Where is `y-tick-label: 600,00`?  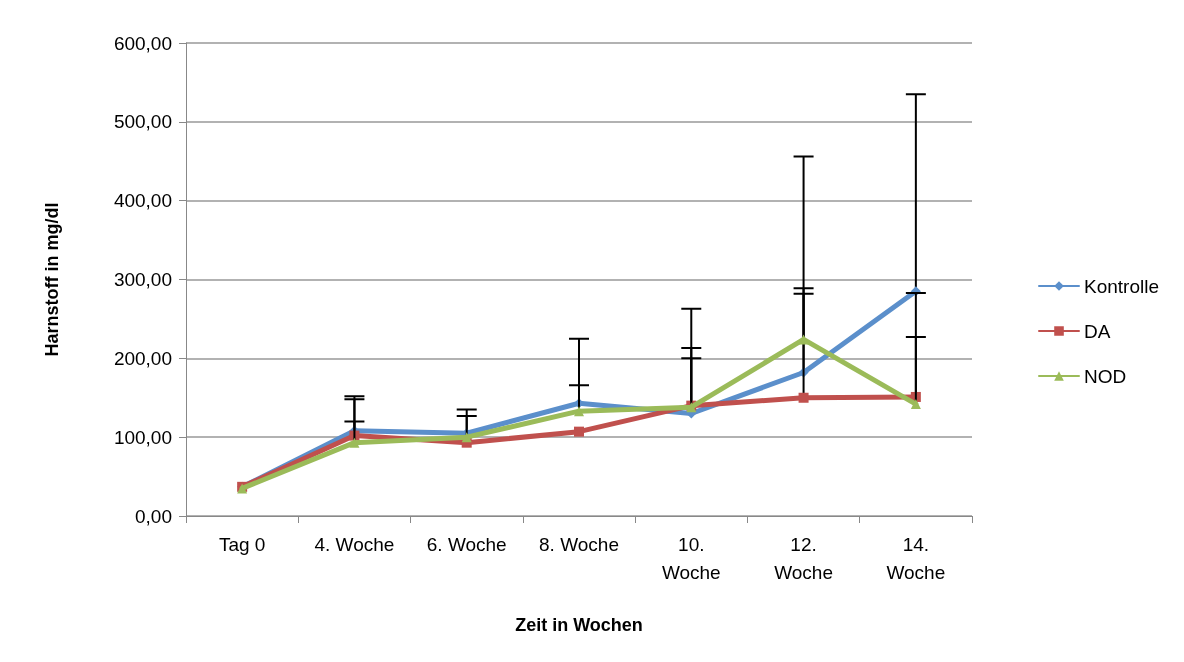
y-tick-label: 600,00 is located at coordinates (142, 43).